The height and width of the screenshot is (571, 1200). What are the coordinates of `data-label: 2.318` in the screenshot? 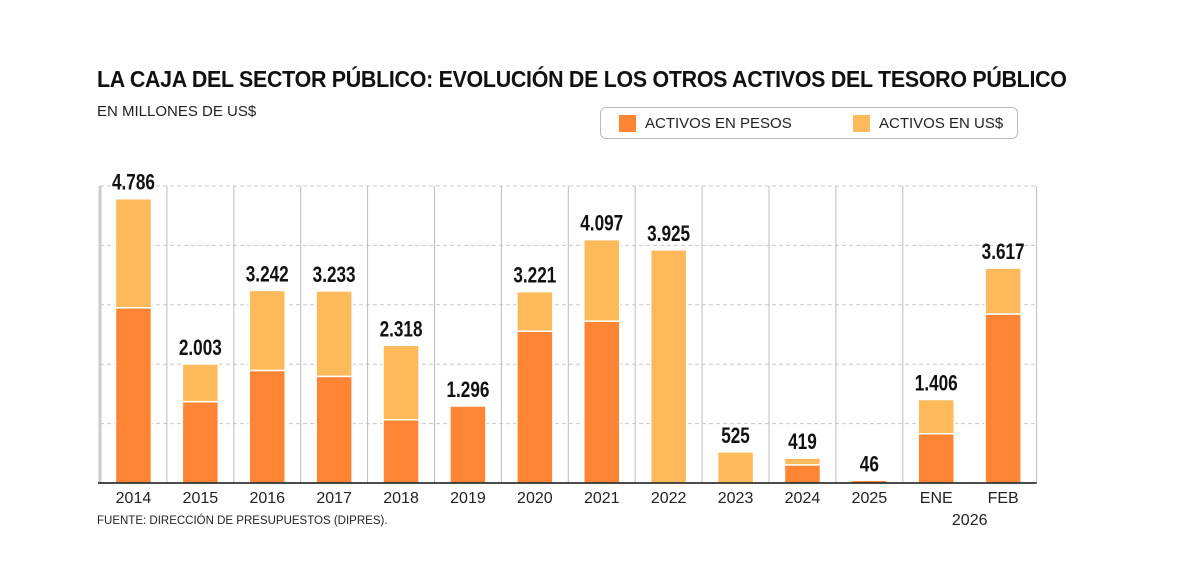 It's located at (401, 329).